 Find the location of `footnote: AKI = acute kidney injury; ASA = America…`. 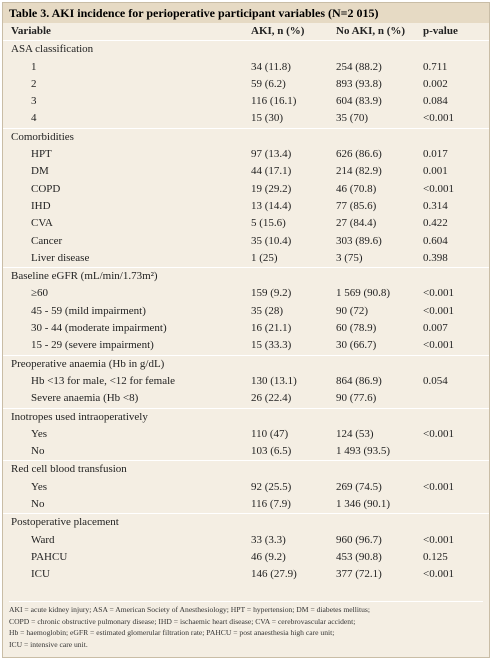

footnote: AKI = acute kidney injury; ASA = America… is located at coordinates (246, 625).